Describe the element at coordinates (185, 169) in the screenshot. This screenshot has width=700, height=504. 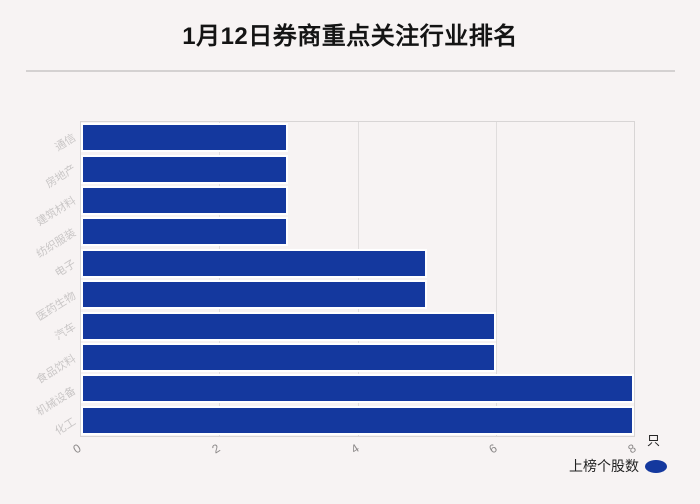
I see `bar-房地产` at that location.